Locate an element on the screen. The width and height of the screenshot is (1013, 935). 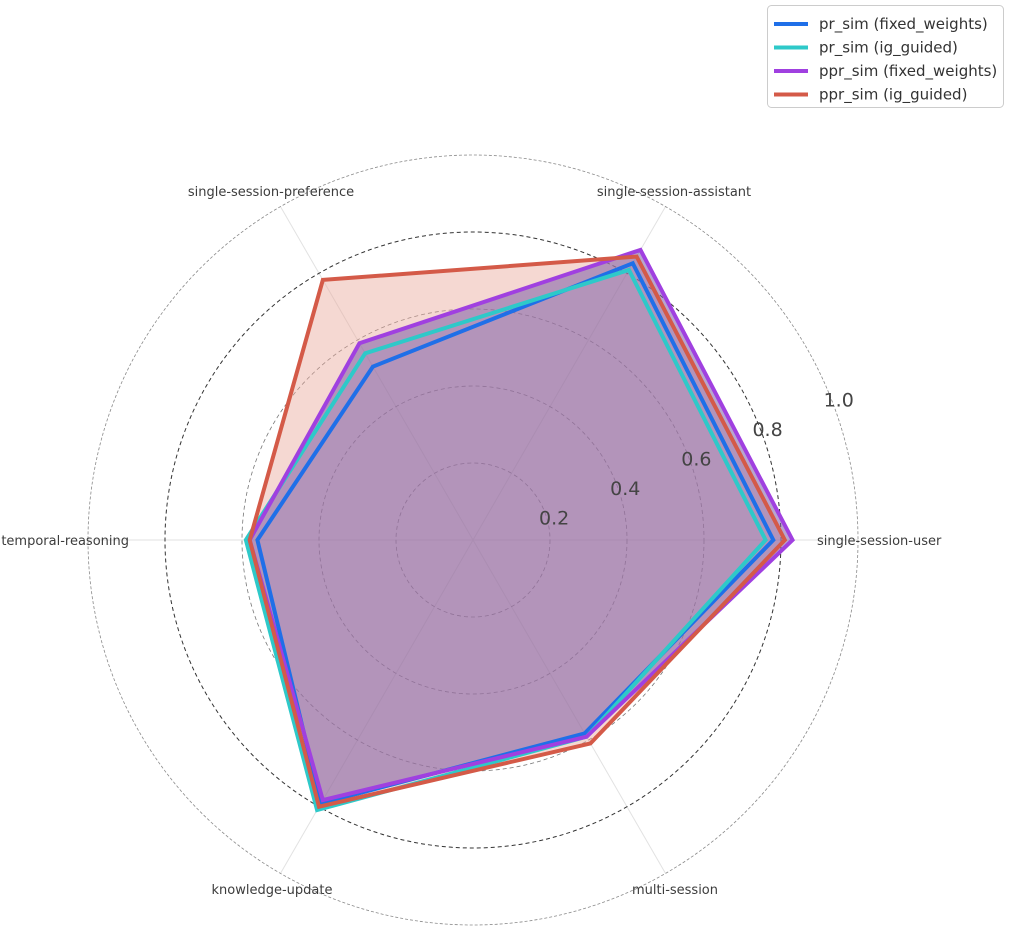
axis-label-knowledge-update: knowledge-update is located at coordinates (272, 890).